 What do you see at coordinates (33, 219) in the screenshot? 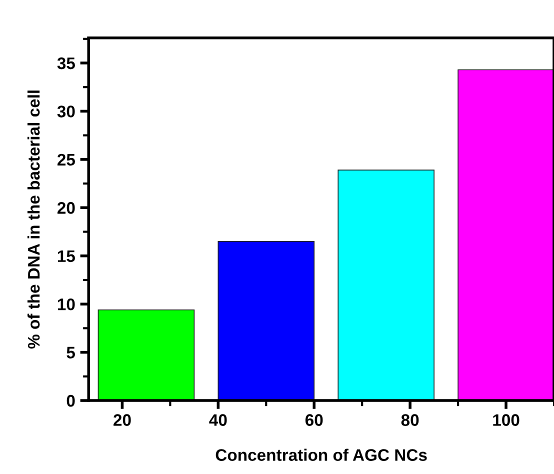
I see `y-axis-title: % of the DNA in the bacterial cell` at bounding box center [33, 219].